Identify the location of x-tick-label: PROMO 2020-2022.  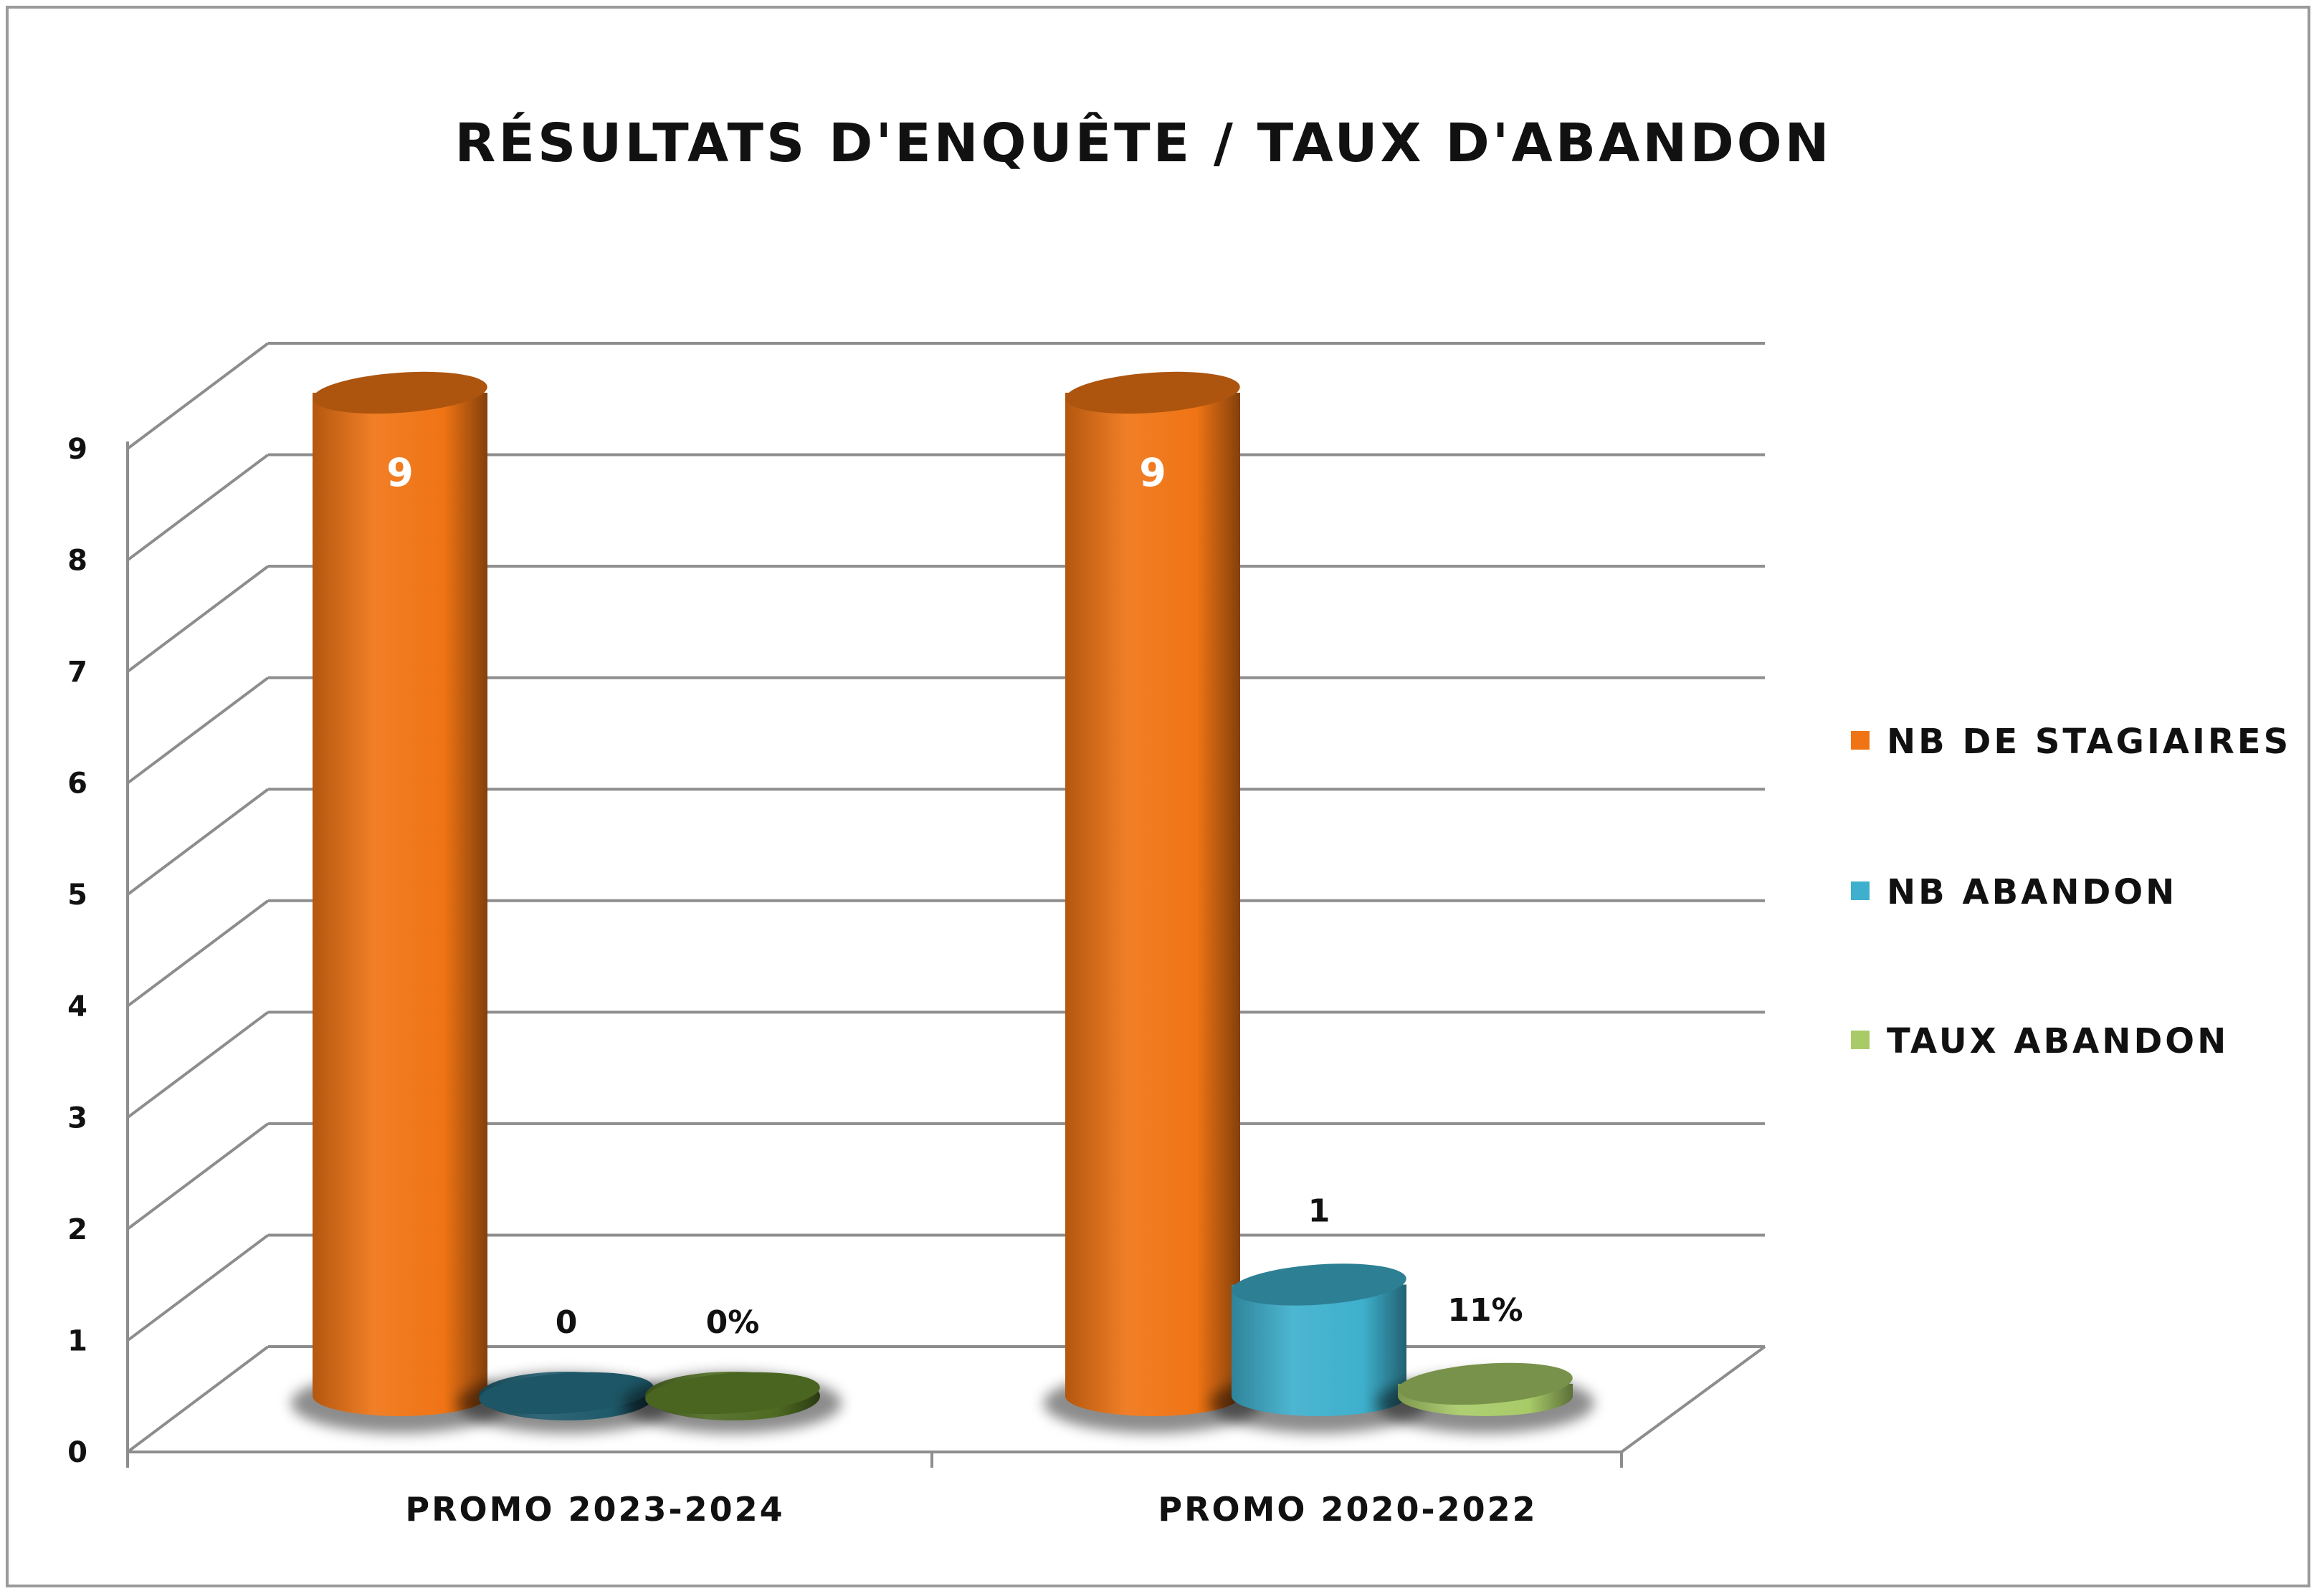
(1347, 1510).